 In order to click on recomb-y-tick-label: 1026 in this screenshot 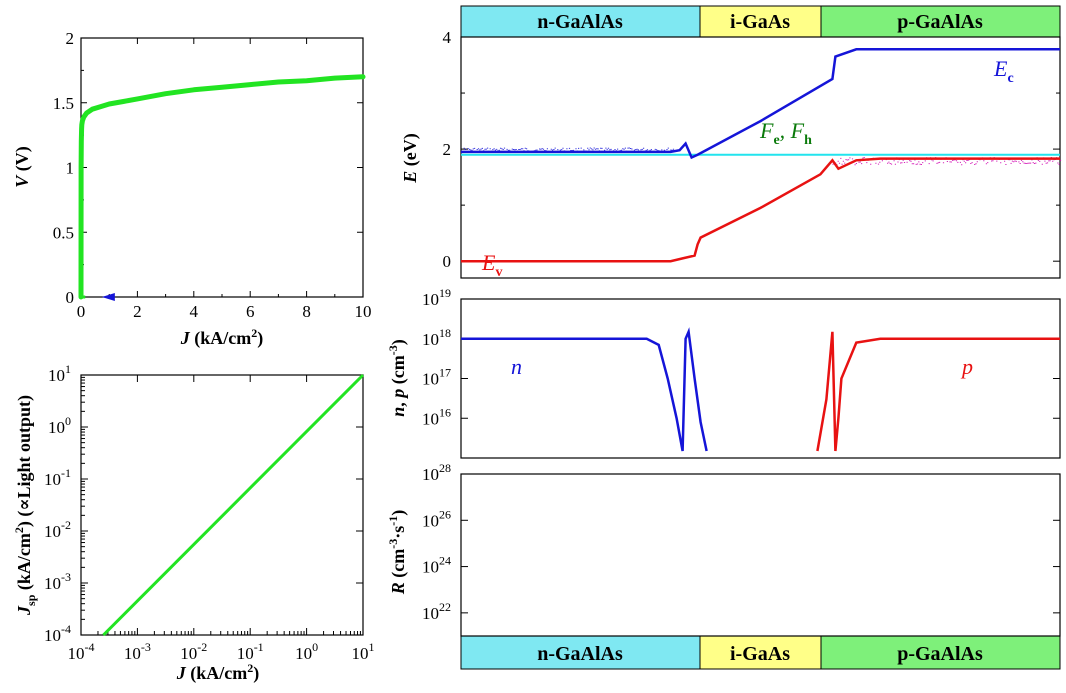, I will do `click(436, 518)`.